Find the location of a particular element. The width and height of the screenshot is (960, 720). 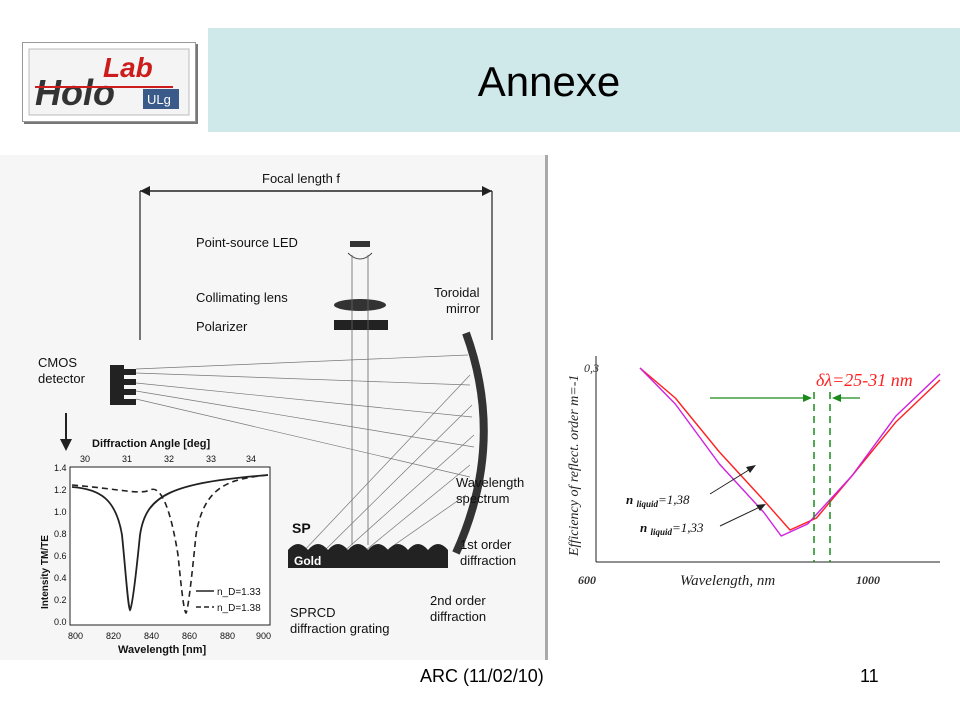

polarizer-label: Polarizer is located at coordinates (222, 326).